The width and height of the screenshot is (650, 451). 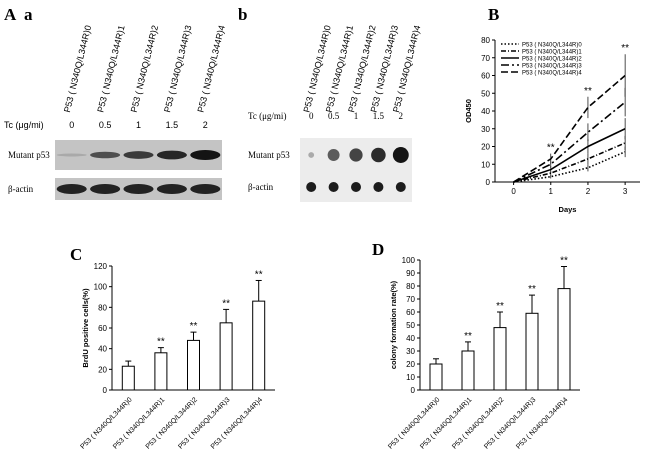 What do you see at coordinates (410, 351) in the screenshot?
I see `y-tick-label: 30` at bounding box center [410, 351].